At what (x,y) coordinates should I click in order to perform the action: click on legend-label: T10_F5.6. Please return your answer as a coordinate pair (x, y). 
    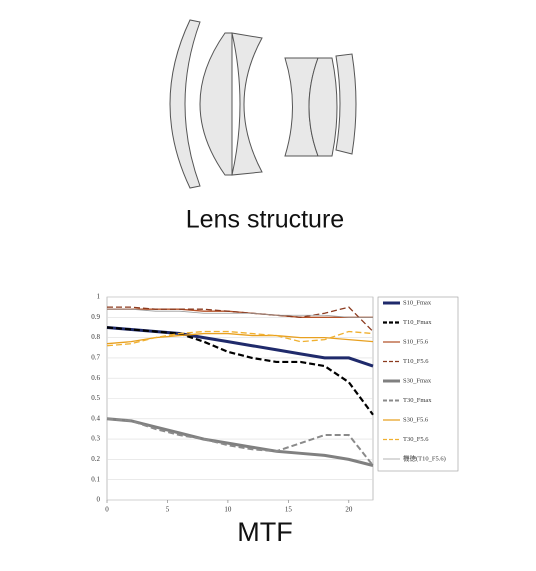
    Looking at the image, I should click on (416, 361).